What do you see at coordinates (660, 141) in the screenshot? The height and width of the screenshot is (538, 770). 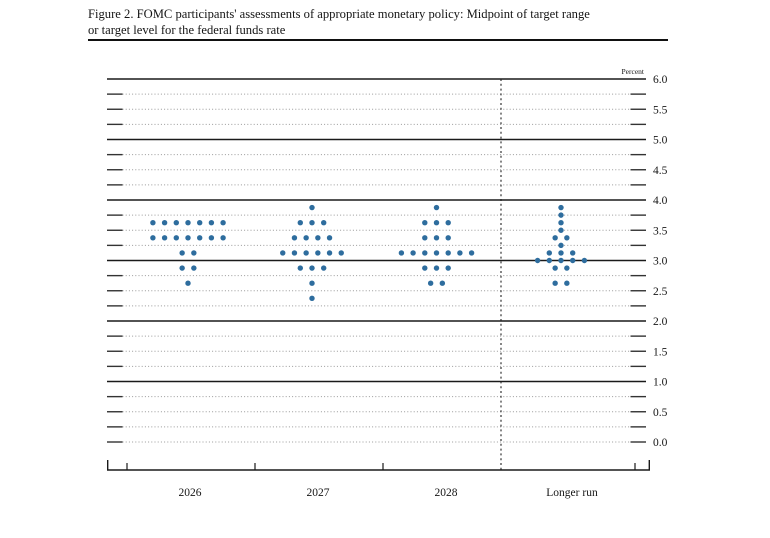 I see `y-axis-label: 5.0` at bounding box center [660, 141].